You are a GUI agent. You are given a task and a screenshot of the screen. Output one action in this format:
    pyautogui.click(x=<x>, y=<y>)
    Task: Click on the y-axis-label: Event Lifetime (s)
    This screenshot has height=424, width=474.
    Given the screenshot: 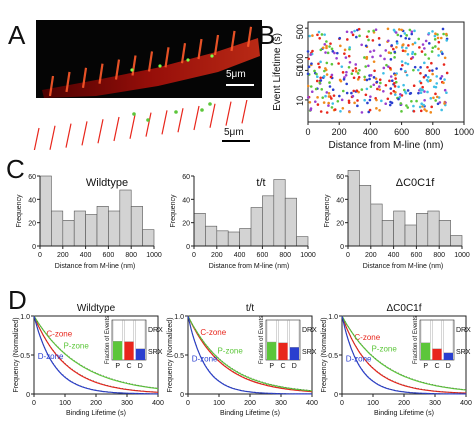 What is the action you would take?
    pyautogui.click(x=277, y=72)
    